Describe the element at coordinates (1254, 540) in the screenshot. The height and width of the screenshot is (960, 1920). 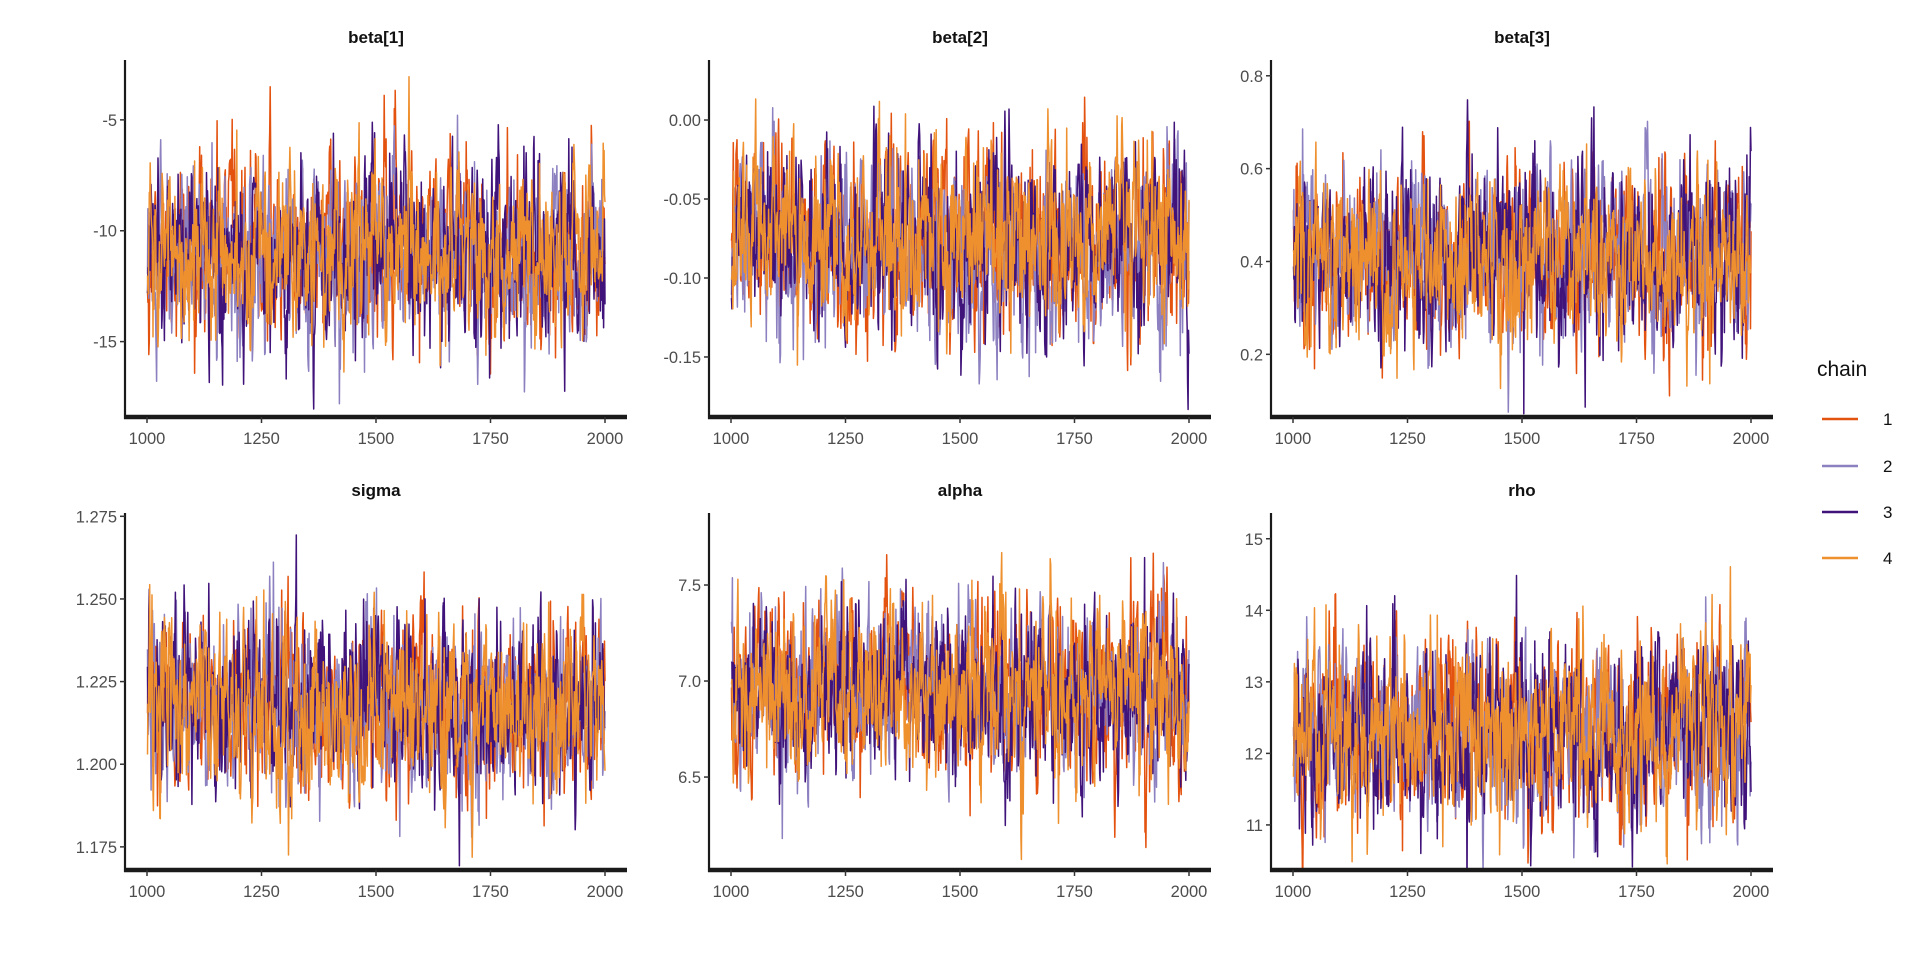
I see `y-tick-label: 15` at that location.